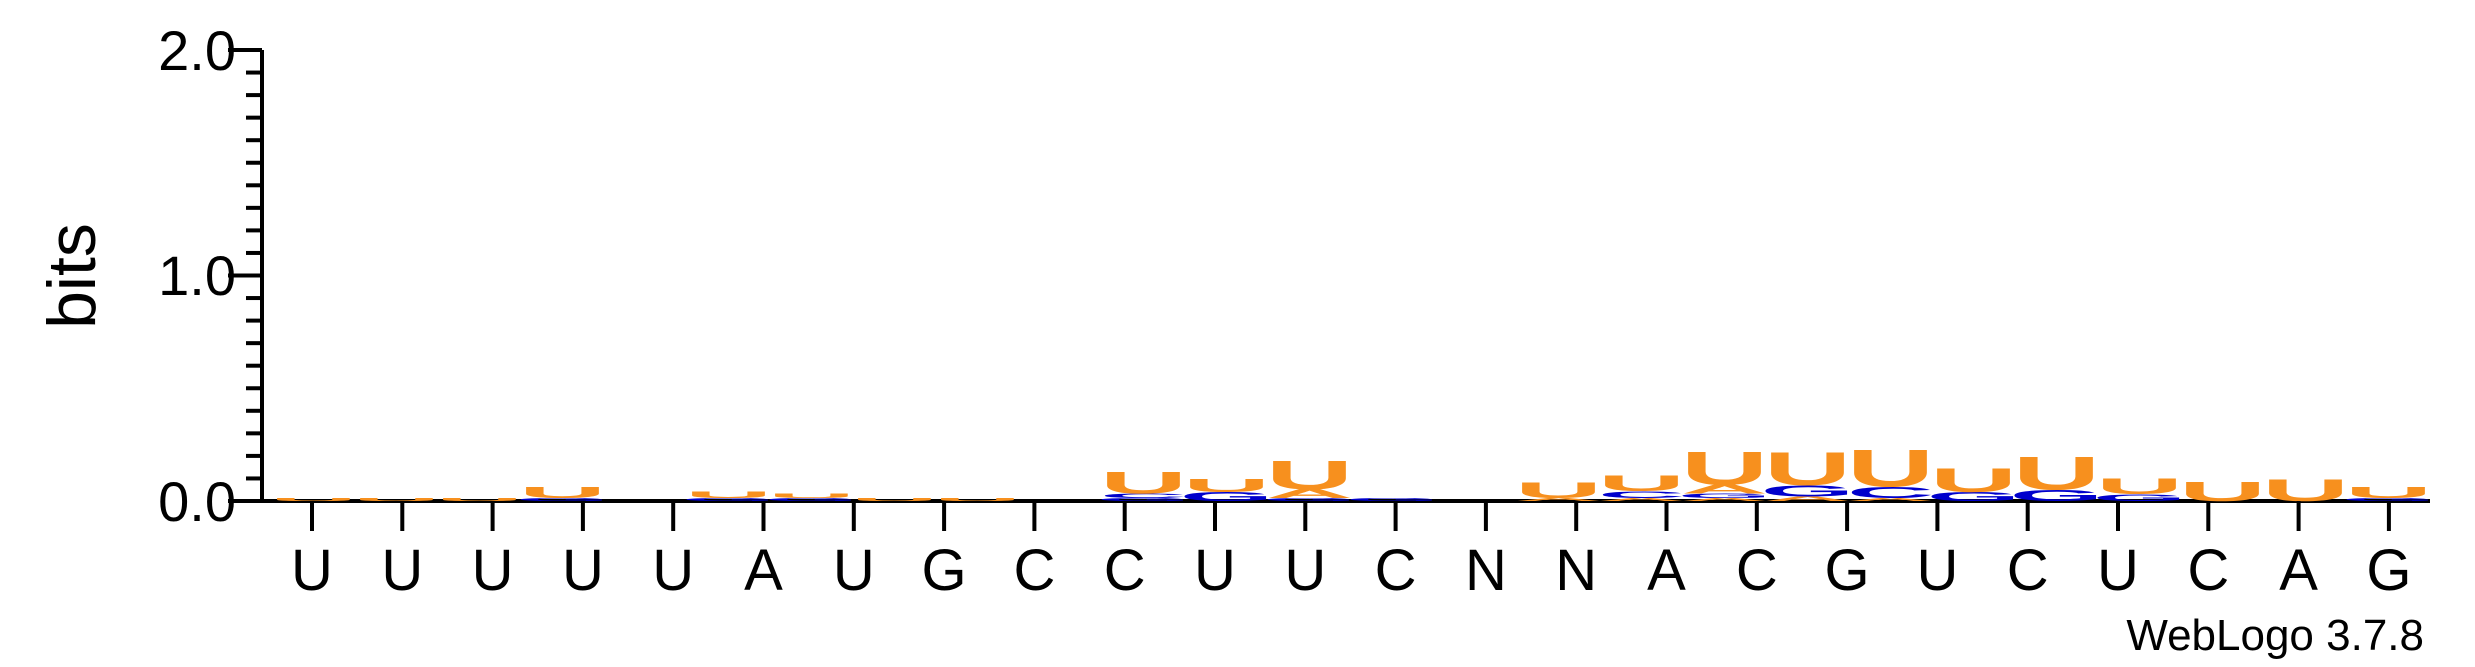 This screenshot has height=667, width=2475. What do you see at coordinates (197, 50) in the screenshot?
I see `ytick-label-2: 2.0` at bounding box center [197, 50].